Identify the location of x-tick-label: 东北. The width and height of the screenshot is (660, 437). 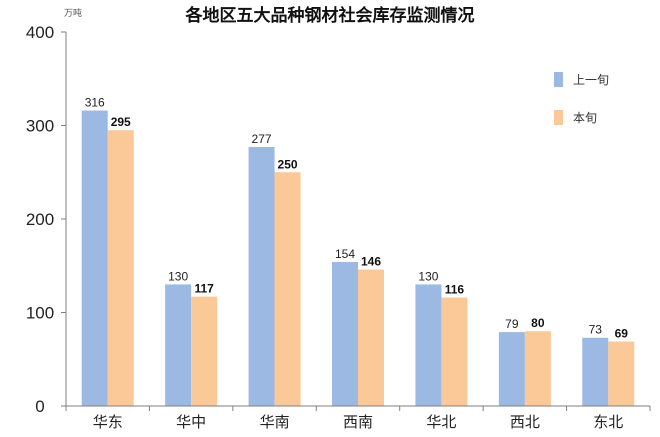
(608, 422).